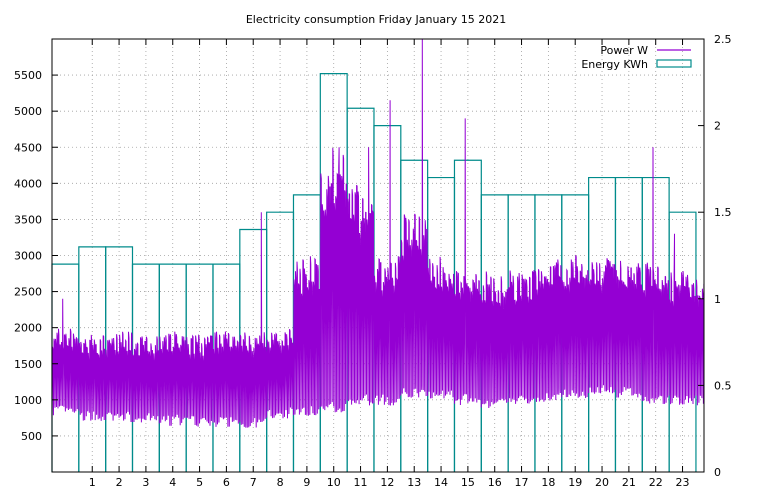 Image resolution: width=768 pixels, height=504 pixels. I want to click on y-tick-label: 1000, so click(28, 400).